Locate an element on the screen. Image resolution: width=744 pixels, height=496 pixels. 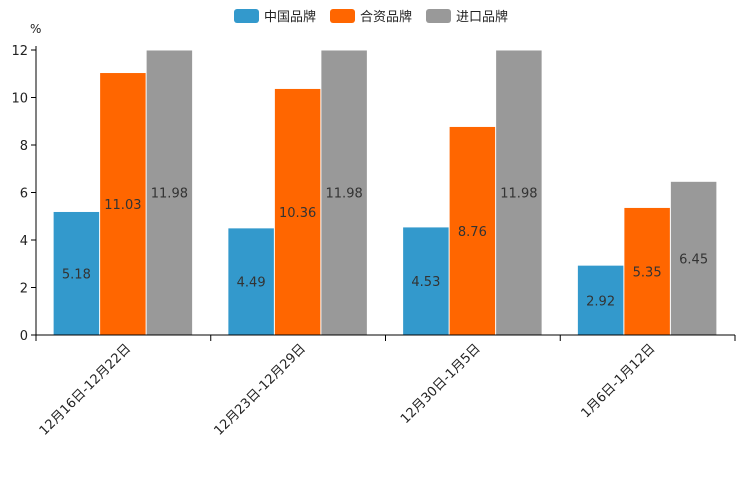
bar-value-label: 6.45 is located at coordinates (693, 259).